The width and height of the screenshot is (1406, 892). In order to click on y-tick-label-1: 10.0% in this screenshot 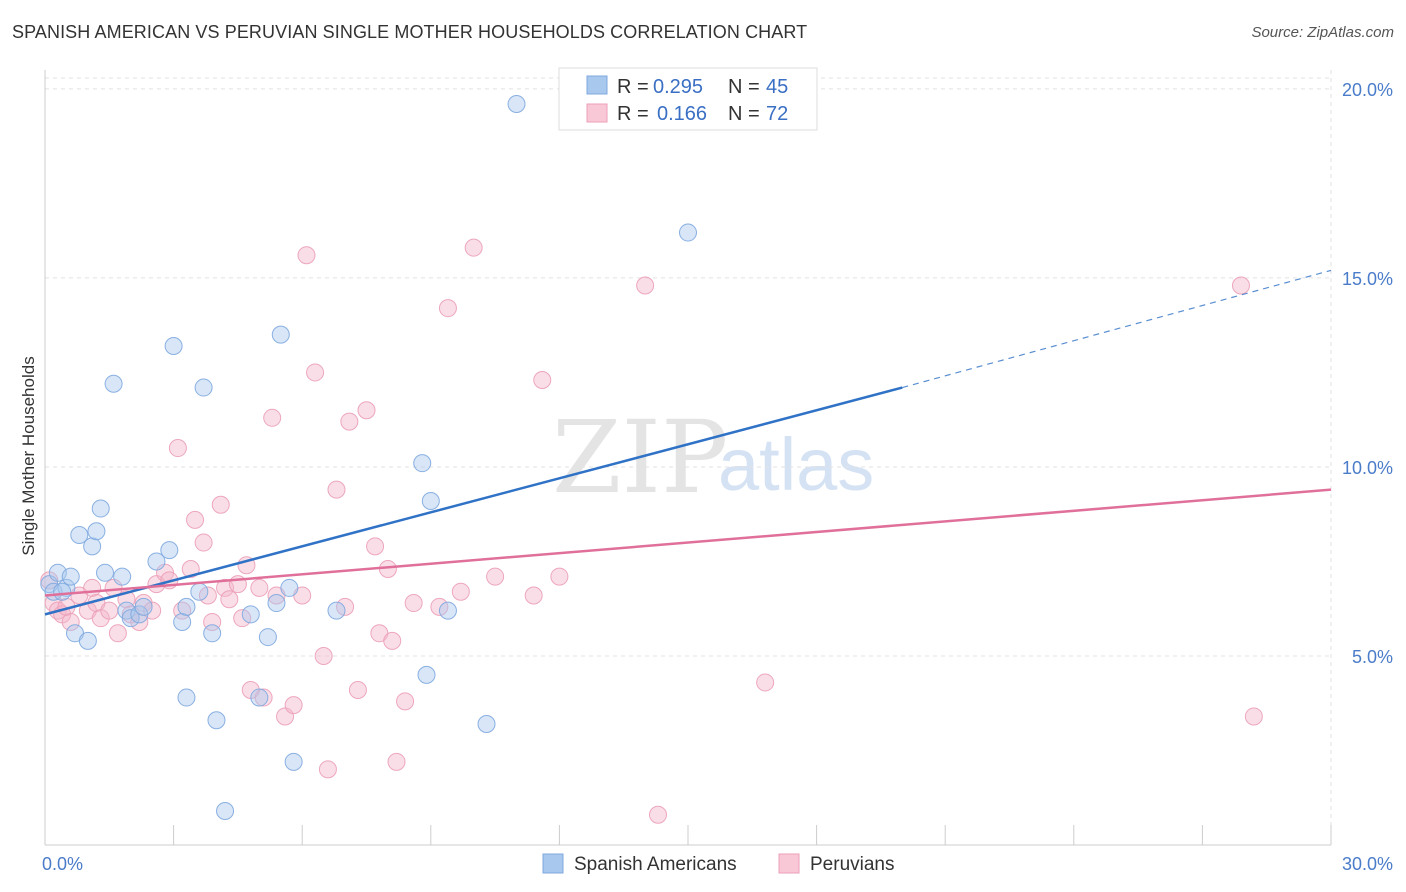, I will do `click(1367, 468)`.